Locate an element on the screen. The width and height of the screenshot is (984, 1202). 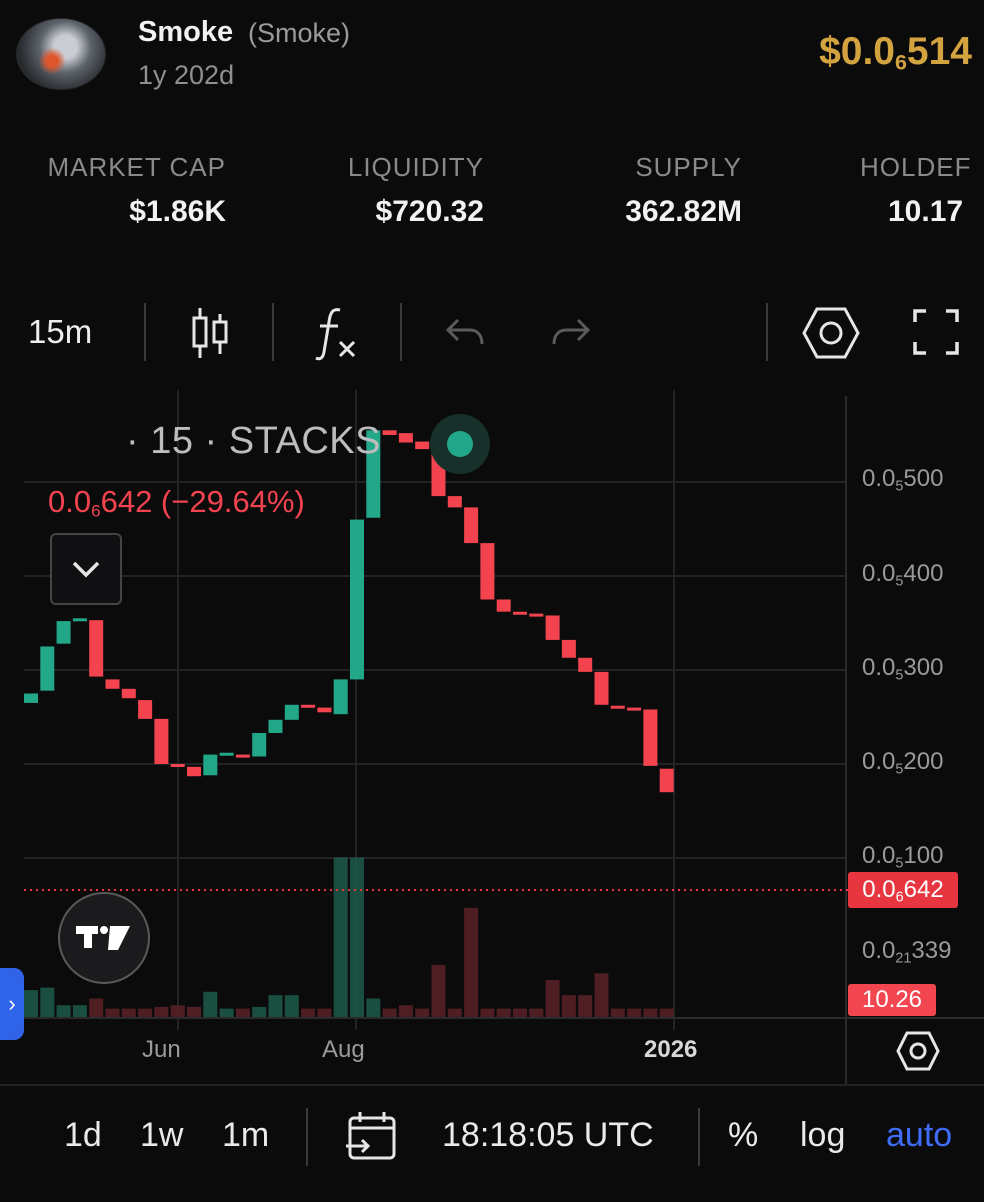
token-price: $0.06514 is located at coordinates (895, 52).